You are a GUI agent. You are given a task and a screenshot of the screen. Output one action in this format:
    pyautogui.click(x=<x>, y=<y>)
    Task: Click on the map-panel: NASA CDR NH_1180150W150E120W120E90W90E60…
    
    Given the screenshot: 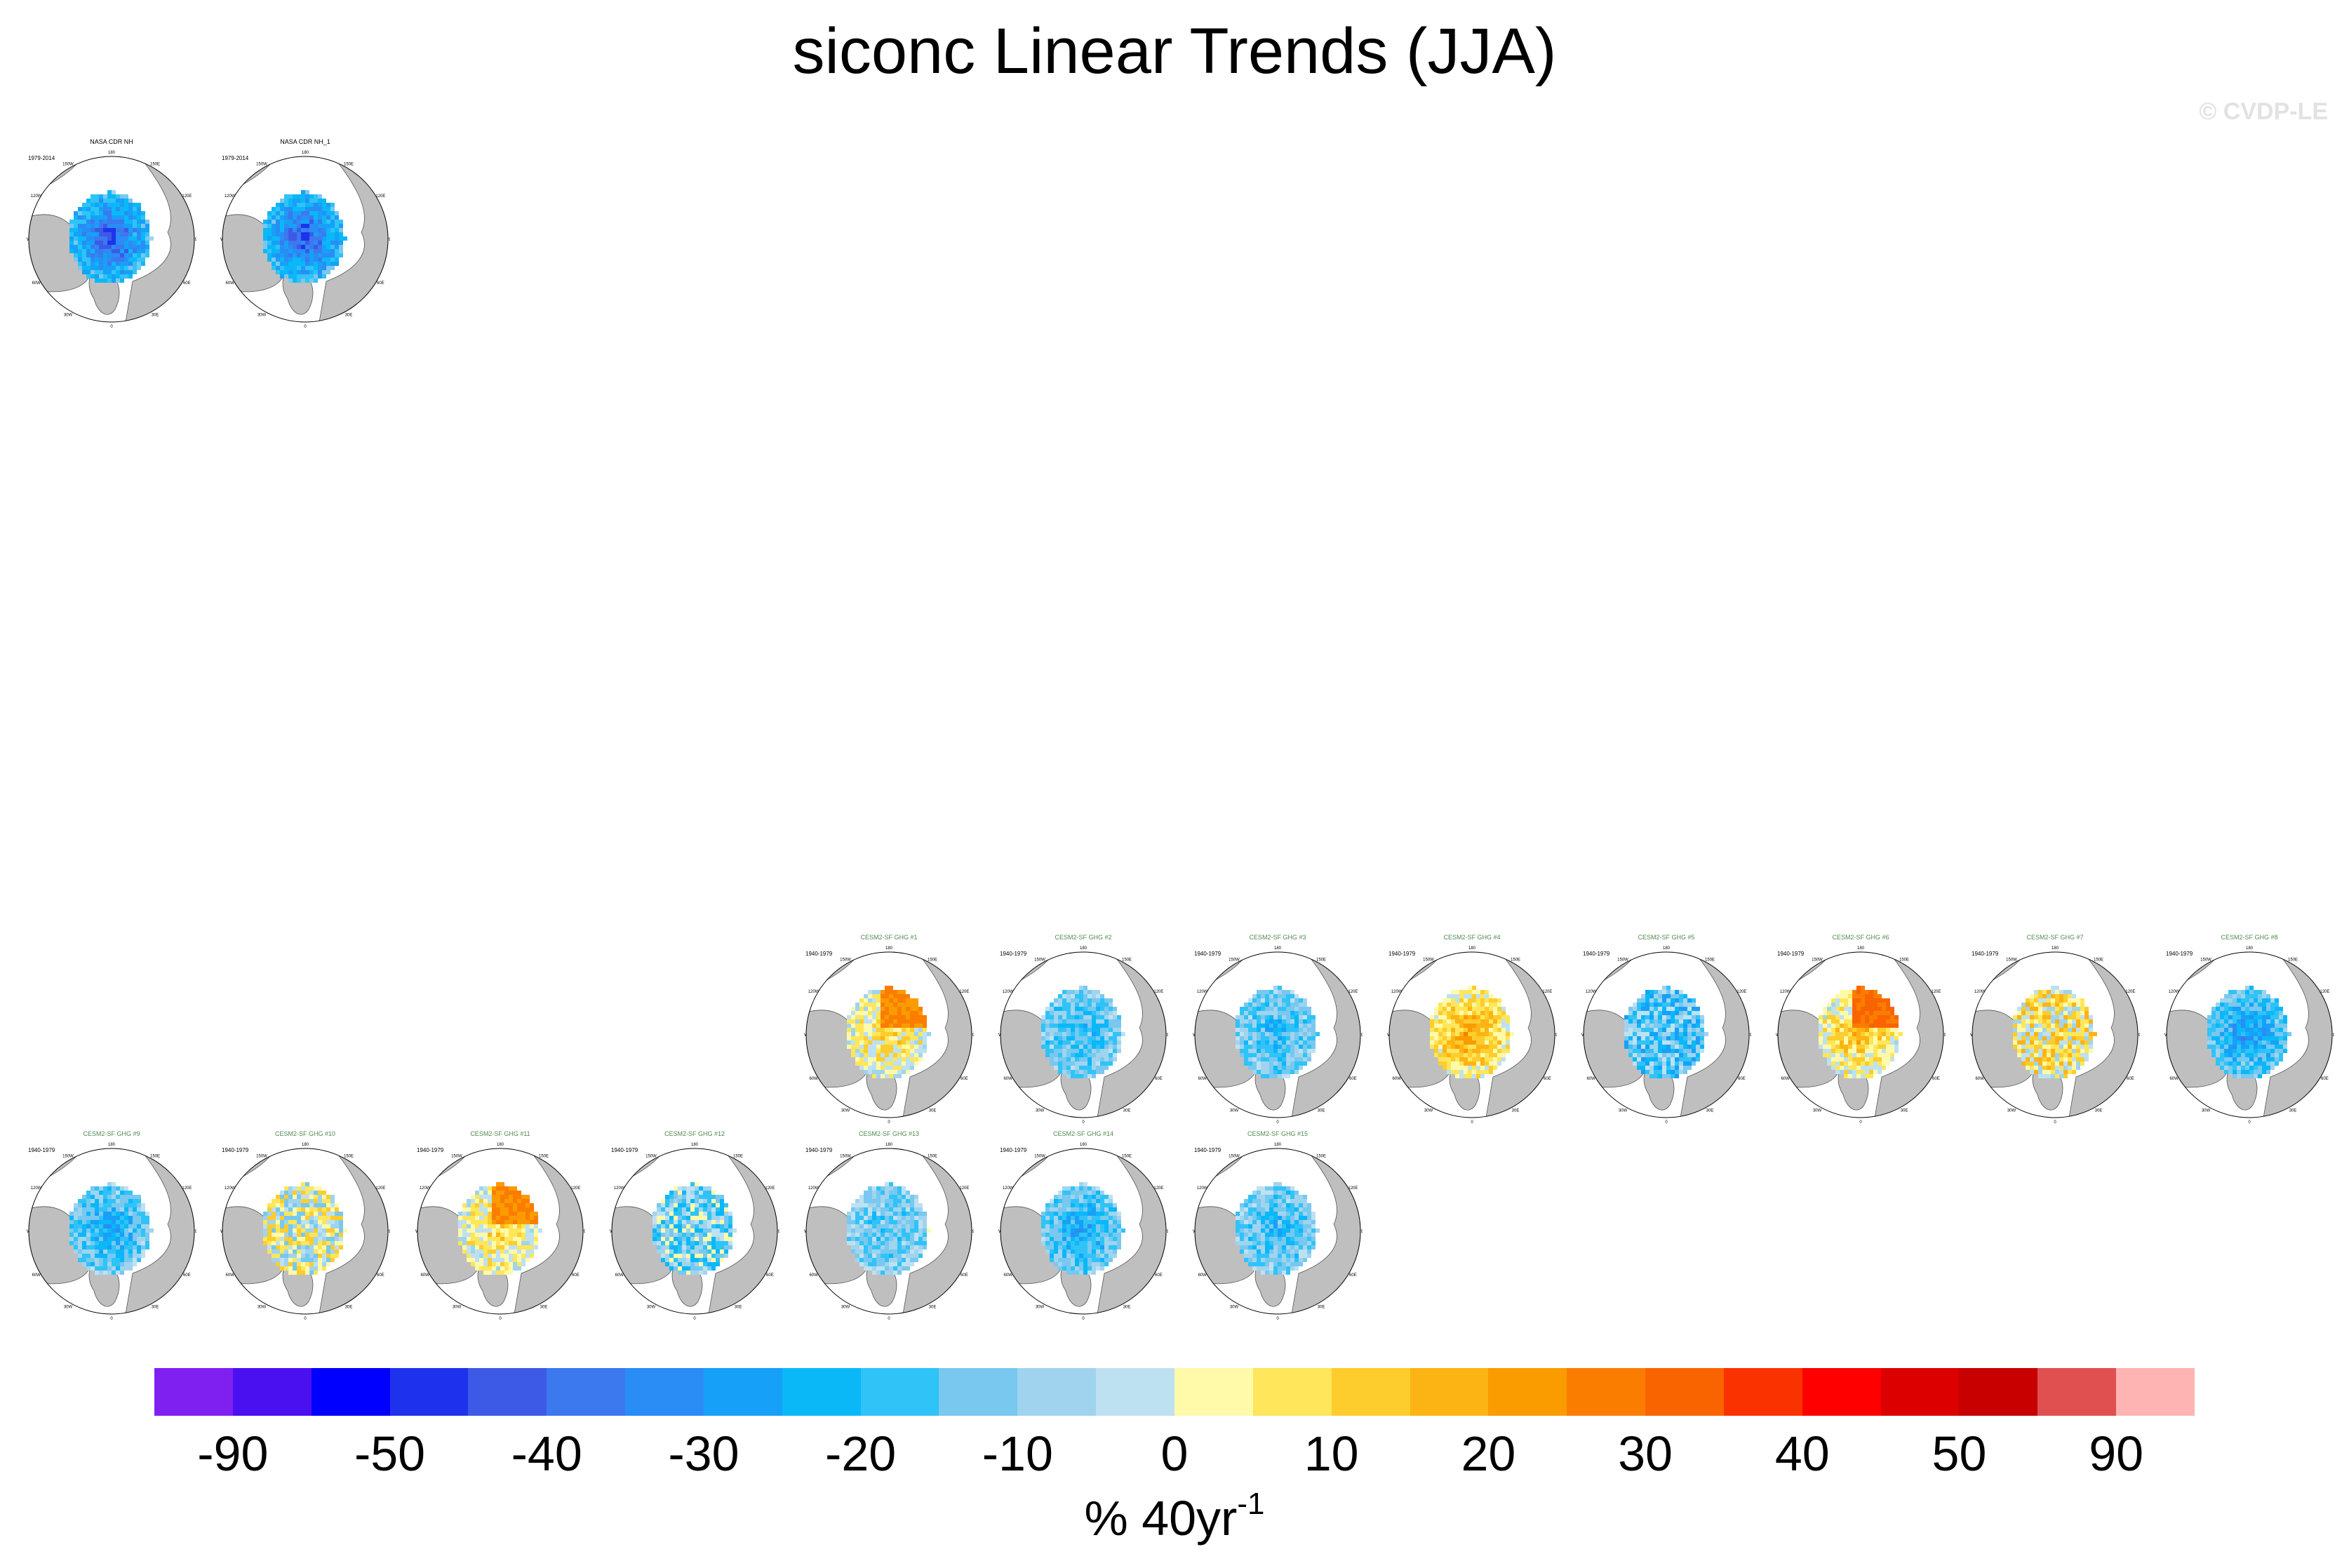 What is the action you would take?
    pyautogui.click(x=305, y=236)
    